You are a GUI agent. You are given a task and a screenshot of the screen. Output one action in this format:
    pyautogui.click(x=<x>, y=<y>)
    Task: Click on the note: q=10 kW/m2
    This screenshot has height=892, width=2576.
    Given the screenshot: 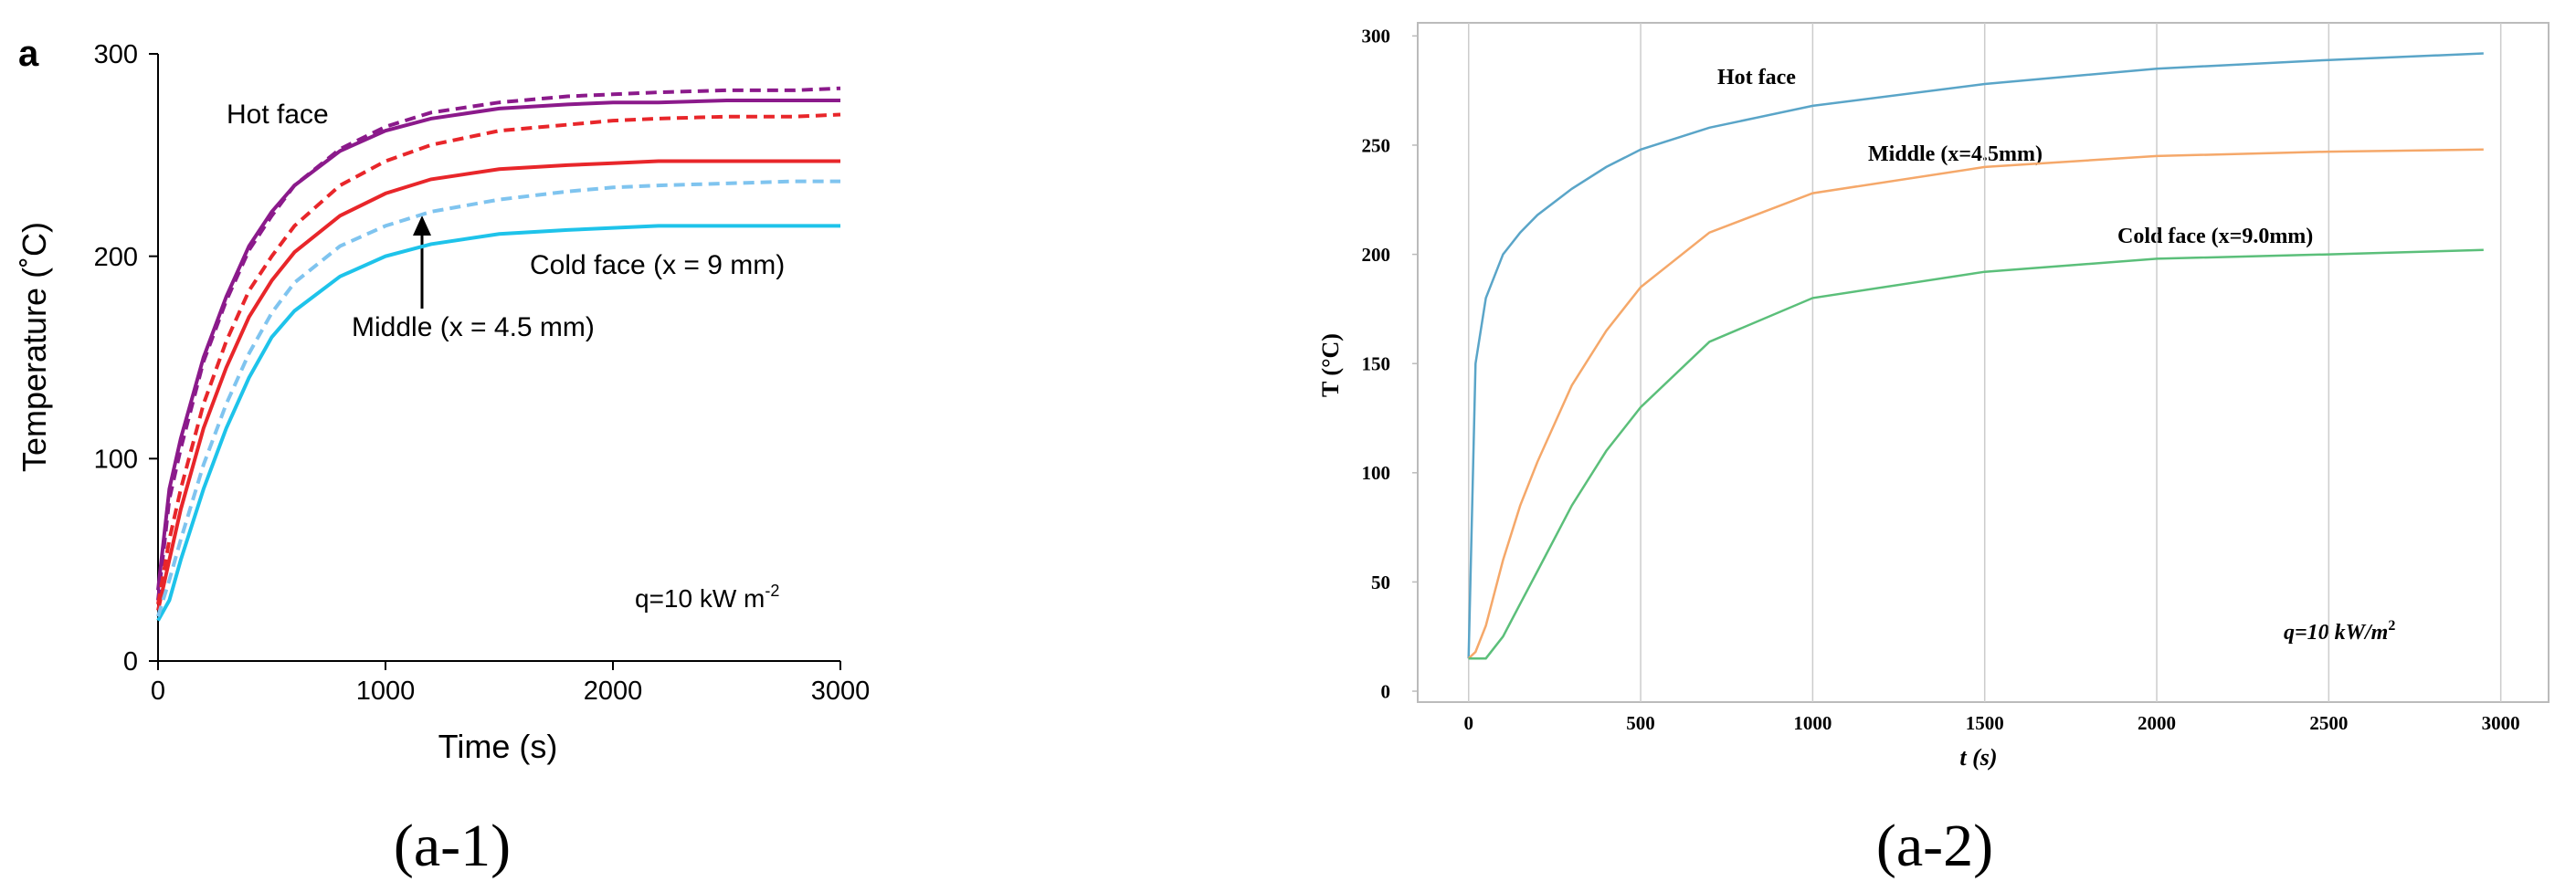 What is the action you would take?
    pyautogui.click(x=2339, y=632)
    